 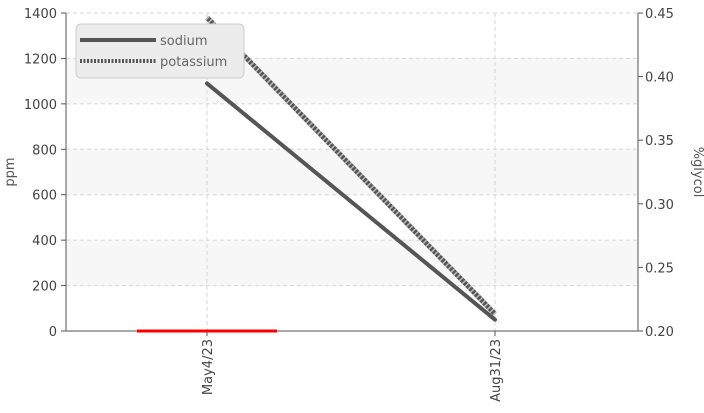 I want to click on right-tick-label: 0.25, so click(x=659, y=268).